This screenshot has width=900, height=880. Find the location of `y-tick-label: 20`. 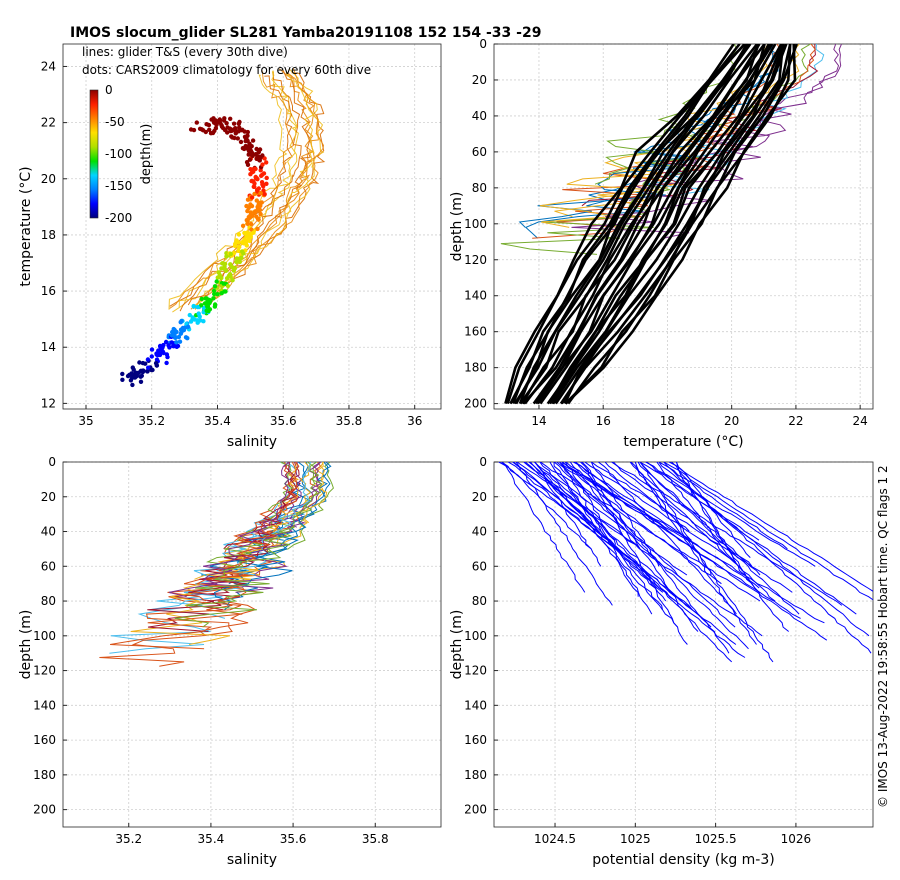

y-tick-label: 20 is located at coordinates (48, 497).